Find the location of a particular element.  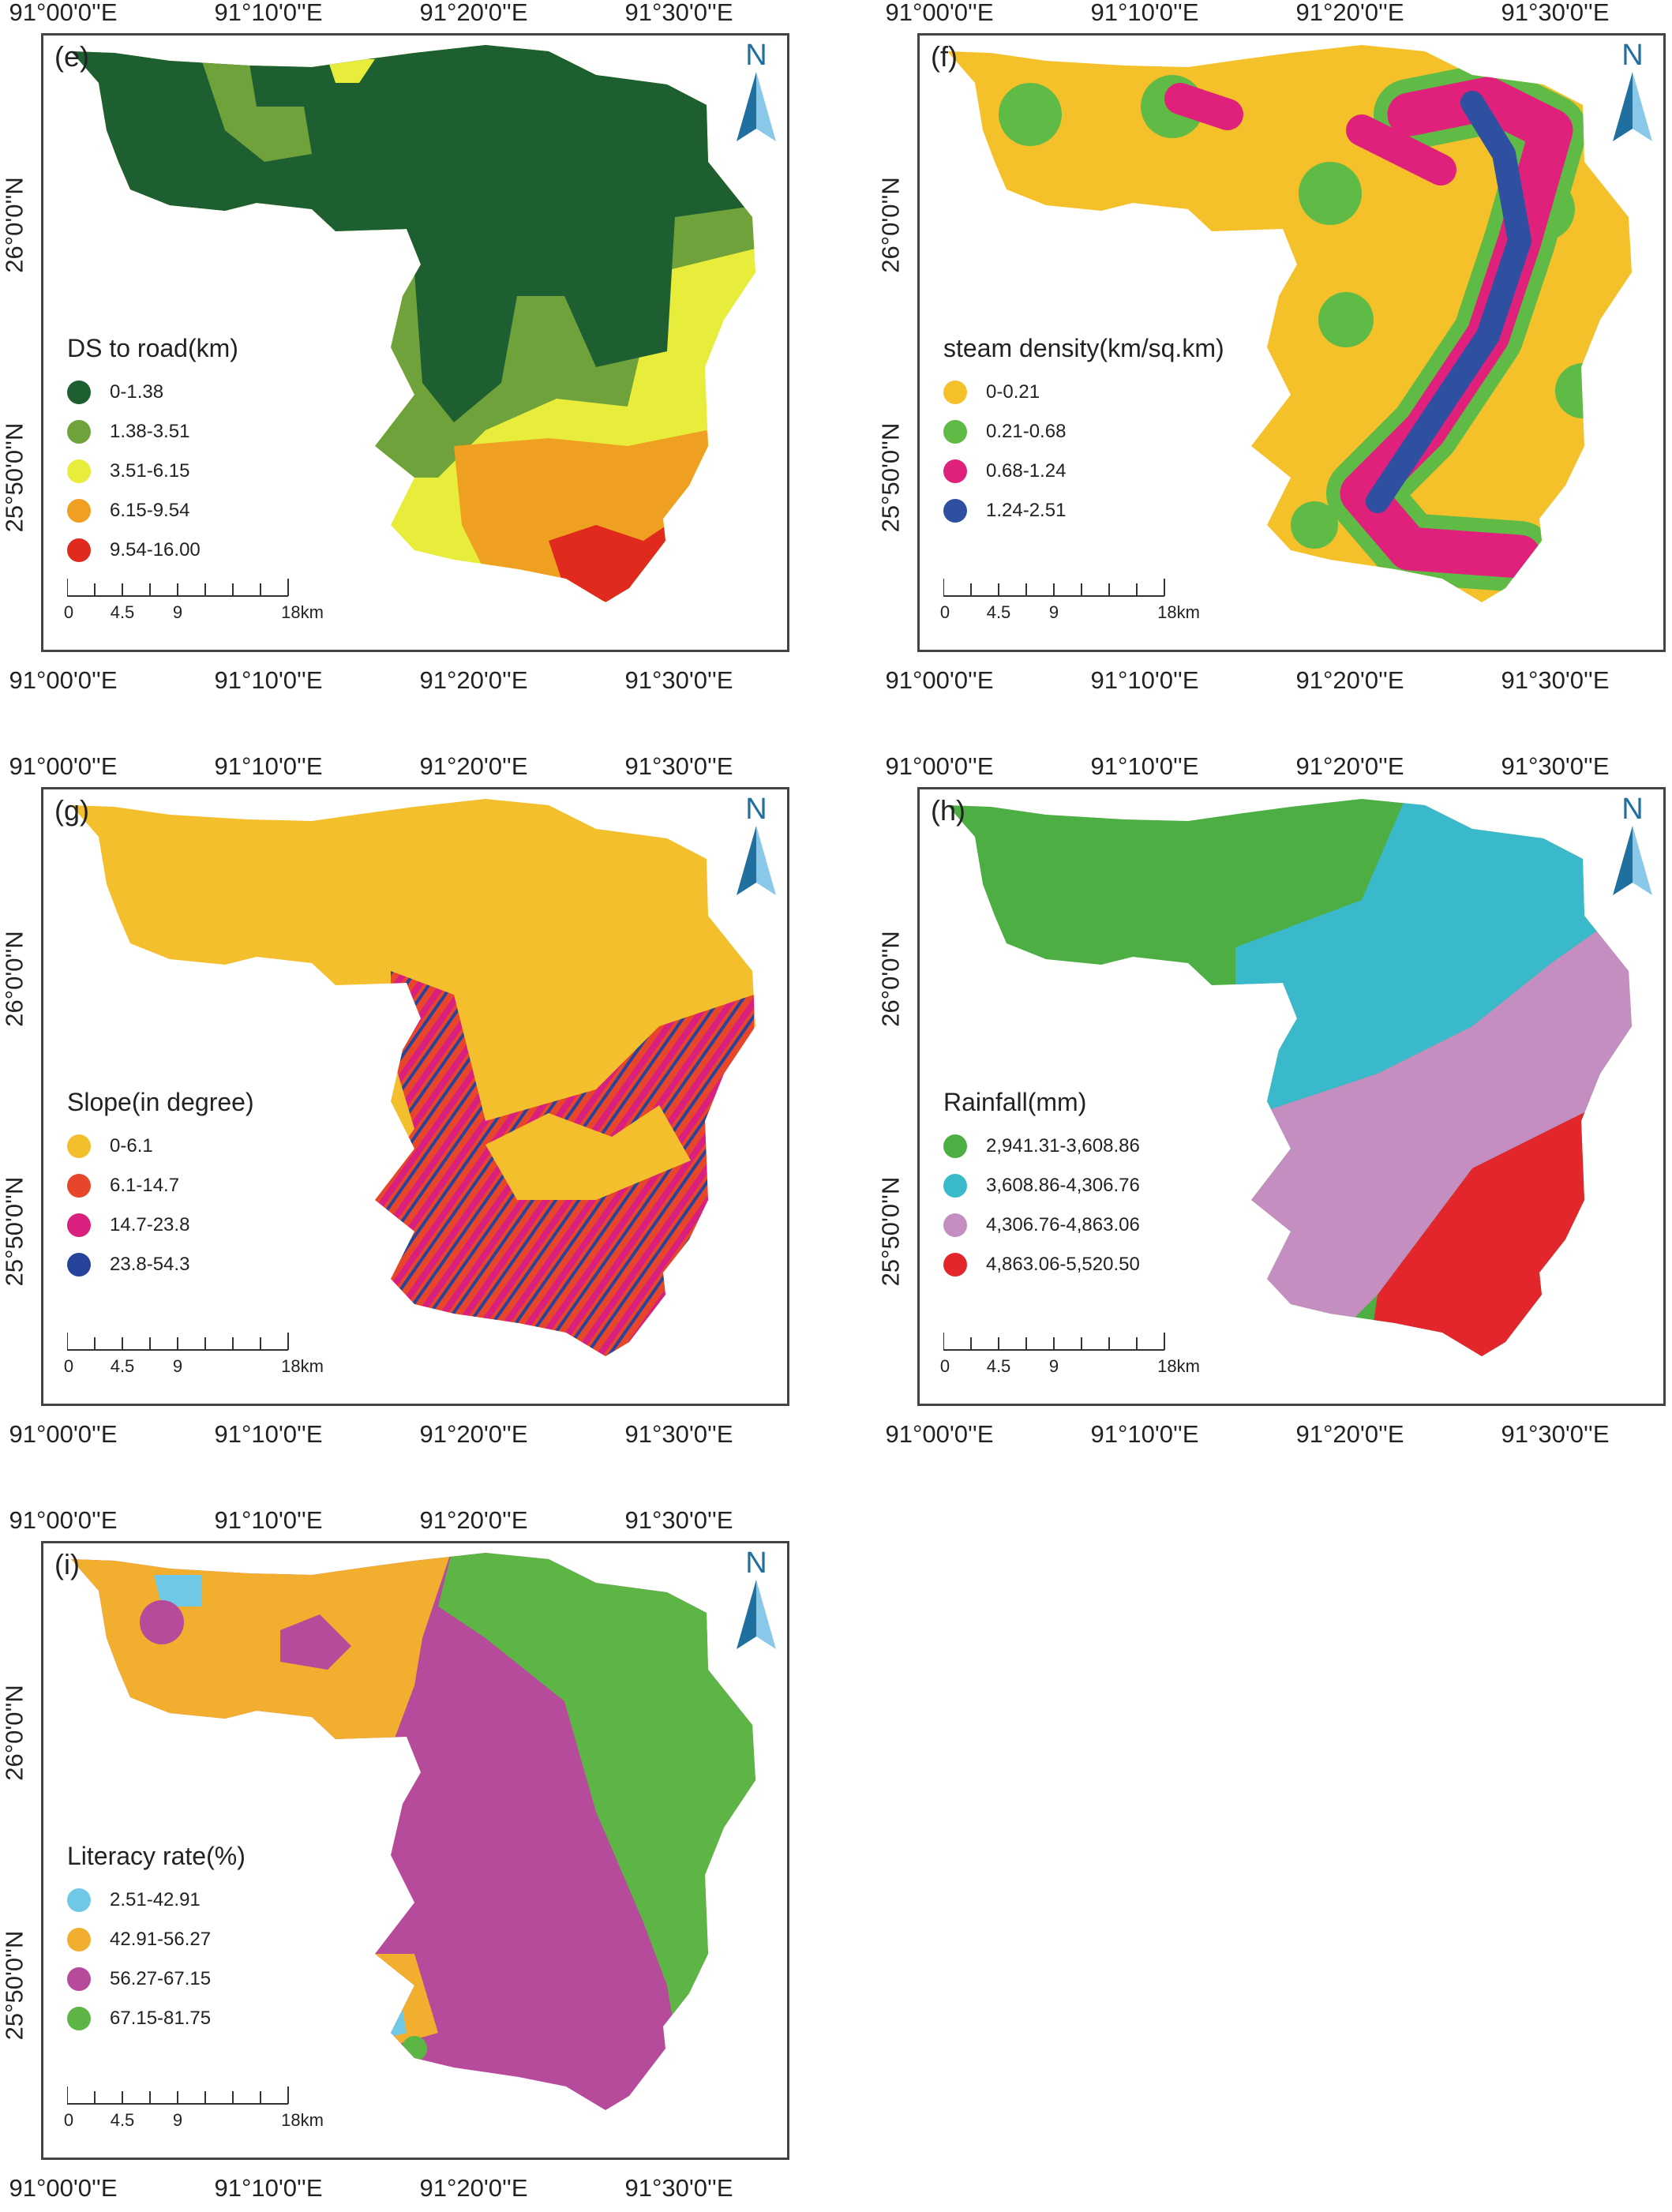

legend-item: 6.15-9.54 is located at coordinates (152, 511).